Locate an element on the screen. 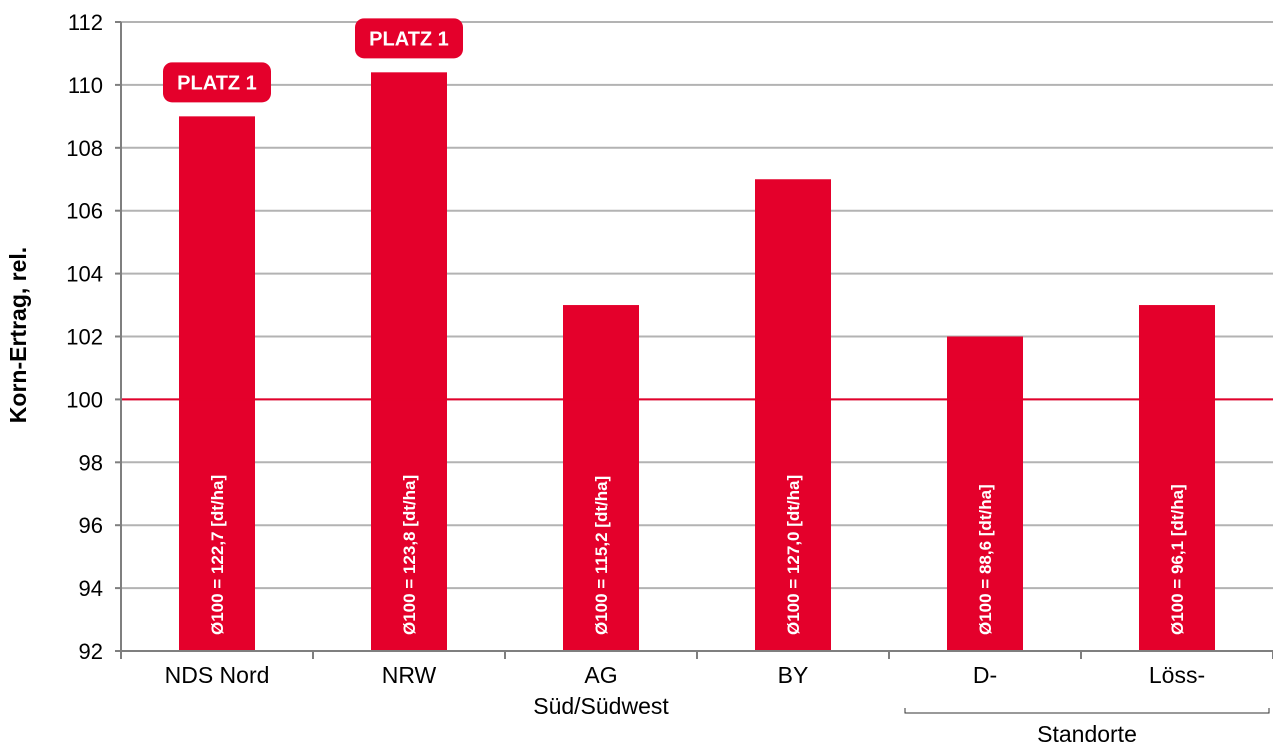 This screenshot has height=747, width=1273. x-tick-label-line2: Süd/Südwest is located at coordinates (601, 706).